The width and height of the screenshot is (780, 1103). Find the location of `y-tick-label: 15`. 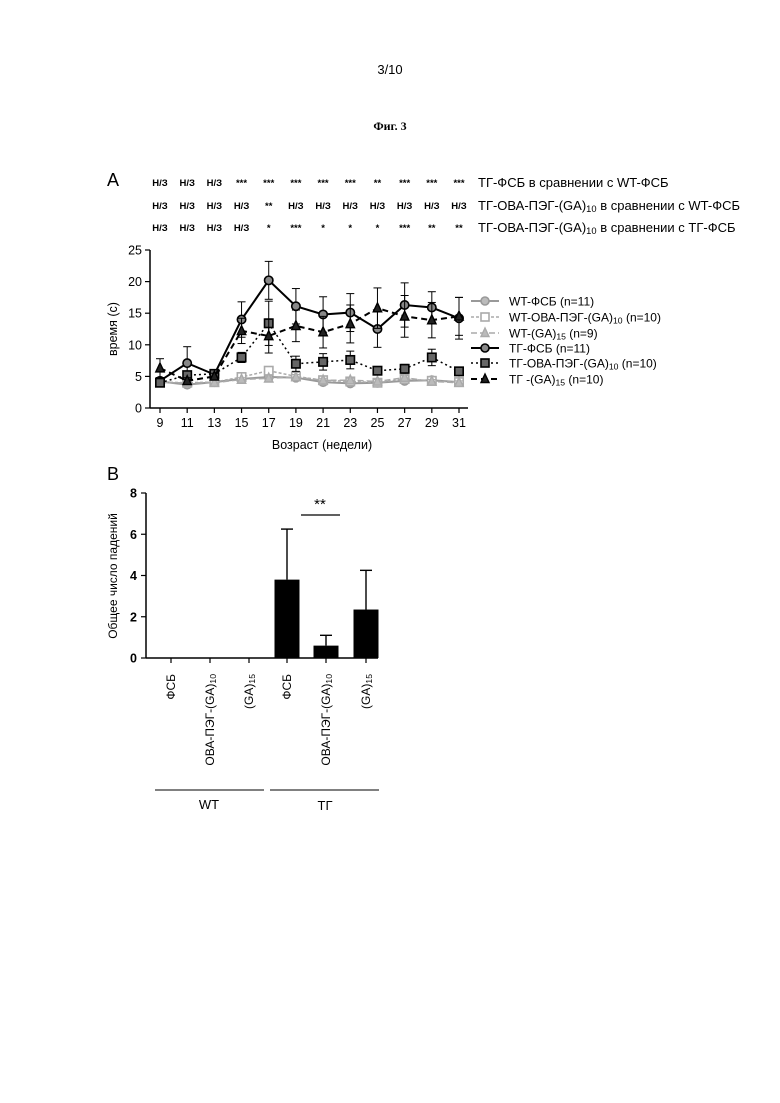

y-tick-label: 15 is located at coordinates (135, 314).